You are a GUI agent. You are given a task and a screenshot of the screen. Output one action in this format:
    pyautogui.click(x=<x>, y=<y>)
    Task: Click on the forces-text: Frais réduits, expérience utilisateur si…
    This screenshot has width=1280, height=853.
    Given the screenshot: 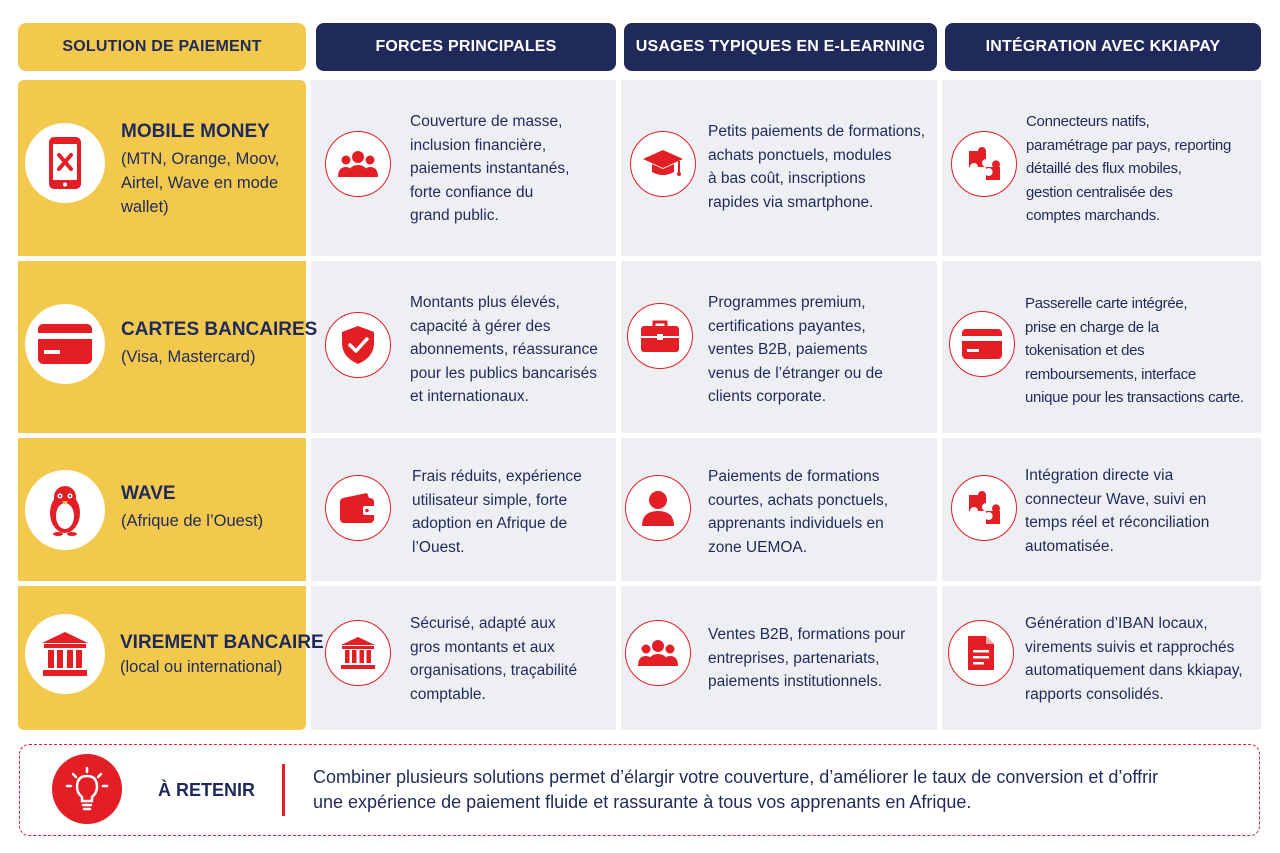 What is the action you would take?
    pyautogui.click(x=497, y=512)
    